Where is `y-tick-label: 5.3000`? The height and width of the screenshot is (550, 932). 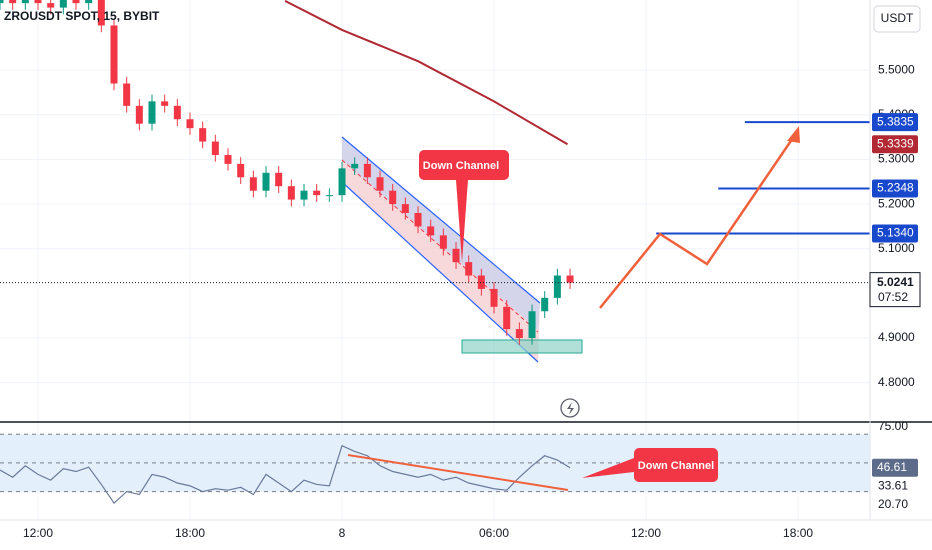
y-tick-label: 5.3000 is located at coordinates (896, 159).